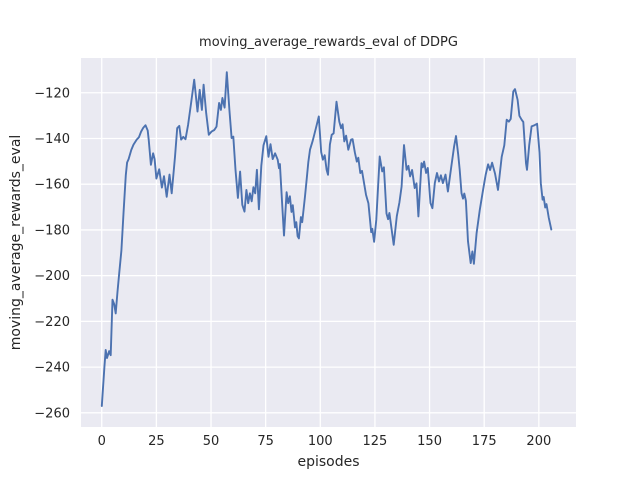  What do you see at coordinates (156, 441) in the screenshot?
I see `x-tick-label: 25` at bounding box center [156, 441].